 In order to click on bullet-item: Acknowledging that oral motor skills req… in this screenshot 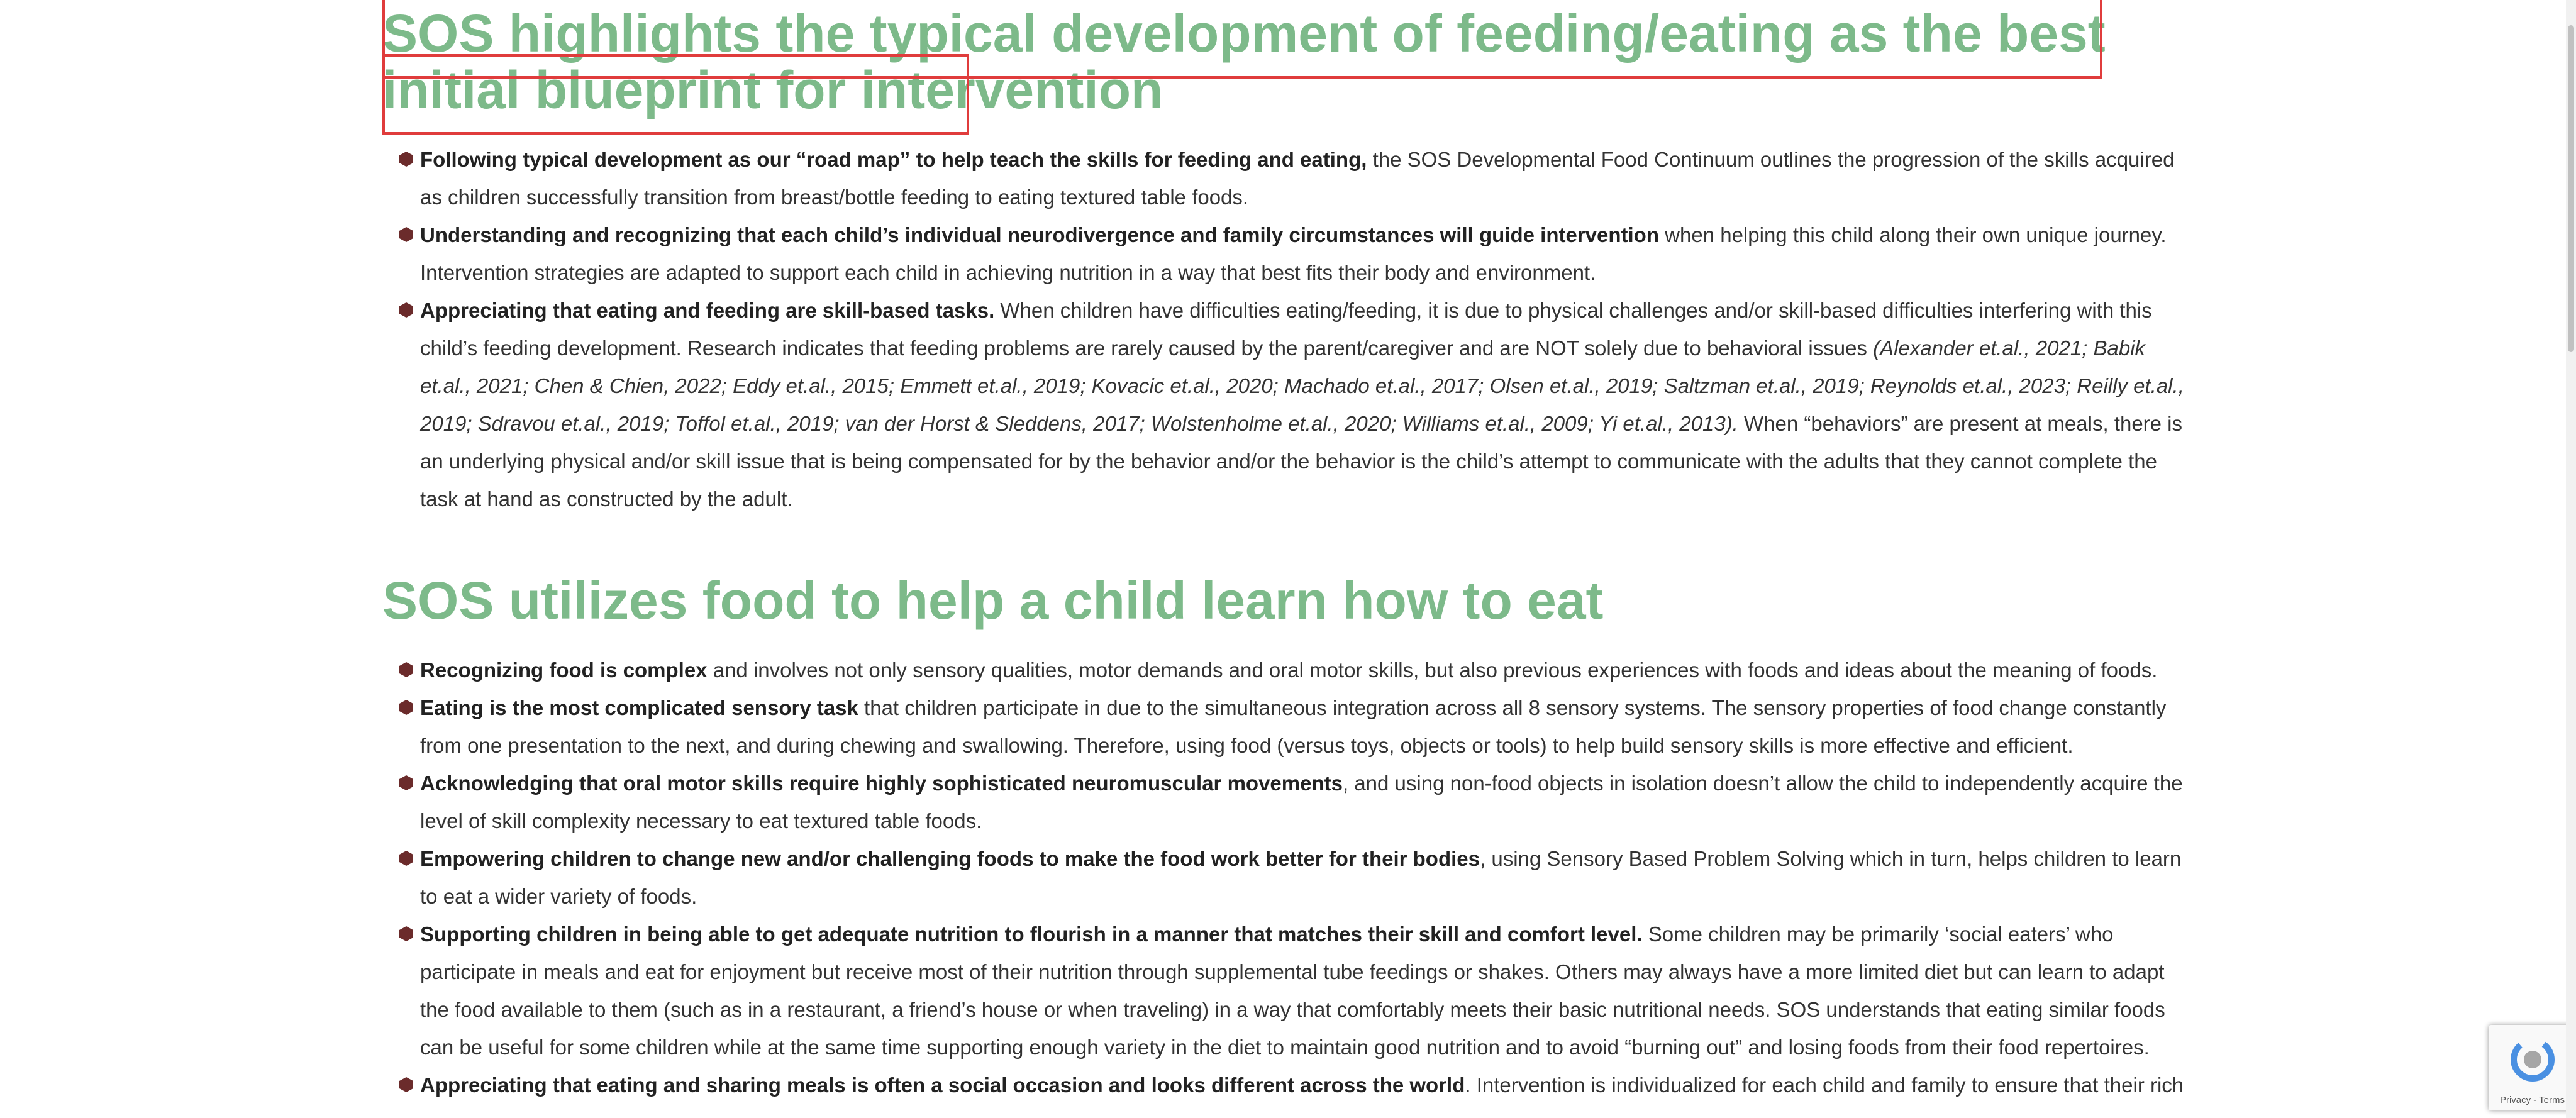, I will do `click(1296, 803)`.